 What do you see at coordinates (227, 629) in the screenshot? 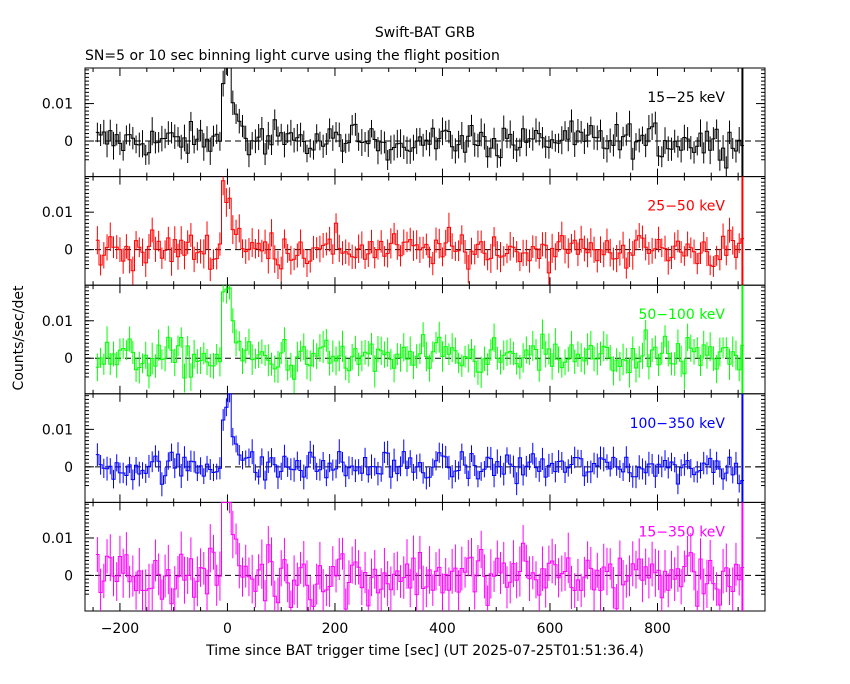
I see `x-tick-label: 0` at bounding box center [227, 629].